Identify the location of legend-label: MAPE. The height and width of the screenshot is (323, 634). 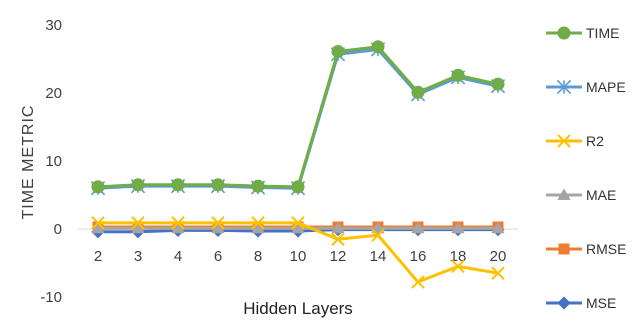
(606, 87).